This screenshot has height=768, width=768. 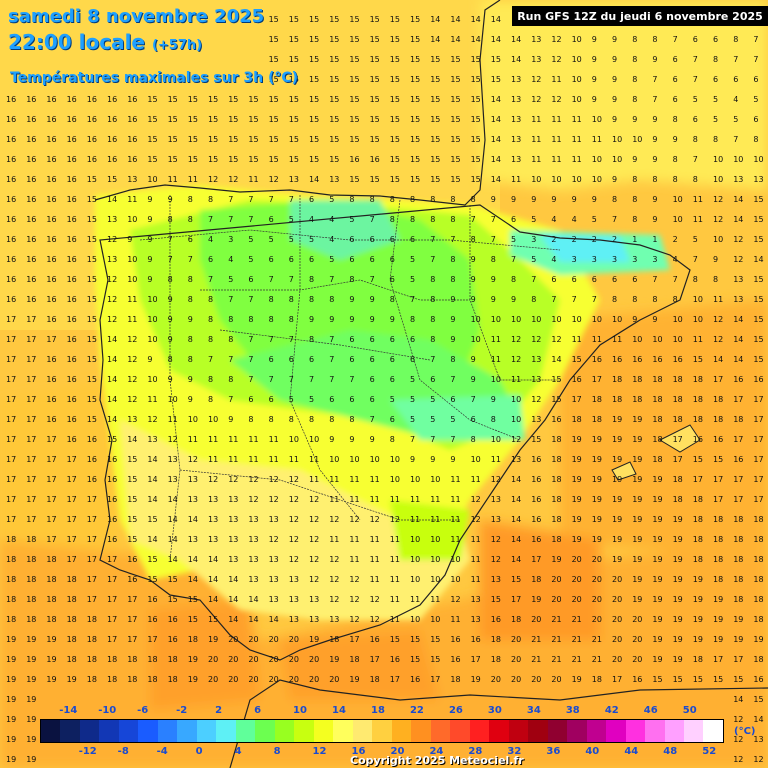 What do you see at coordinates (68, 710) in the screenshot?
I see `legend-label-top: -14` at bounding box center [68, 710].